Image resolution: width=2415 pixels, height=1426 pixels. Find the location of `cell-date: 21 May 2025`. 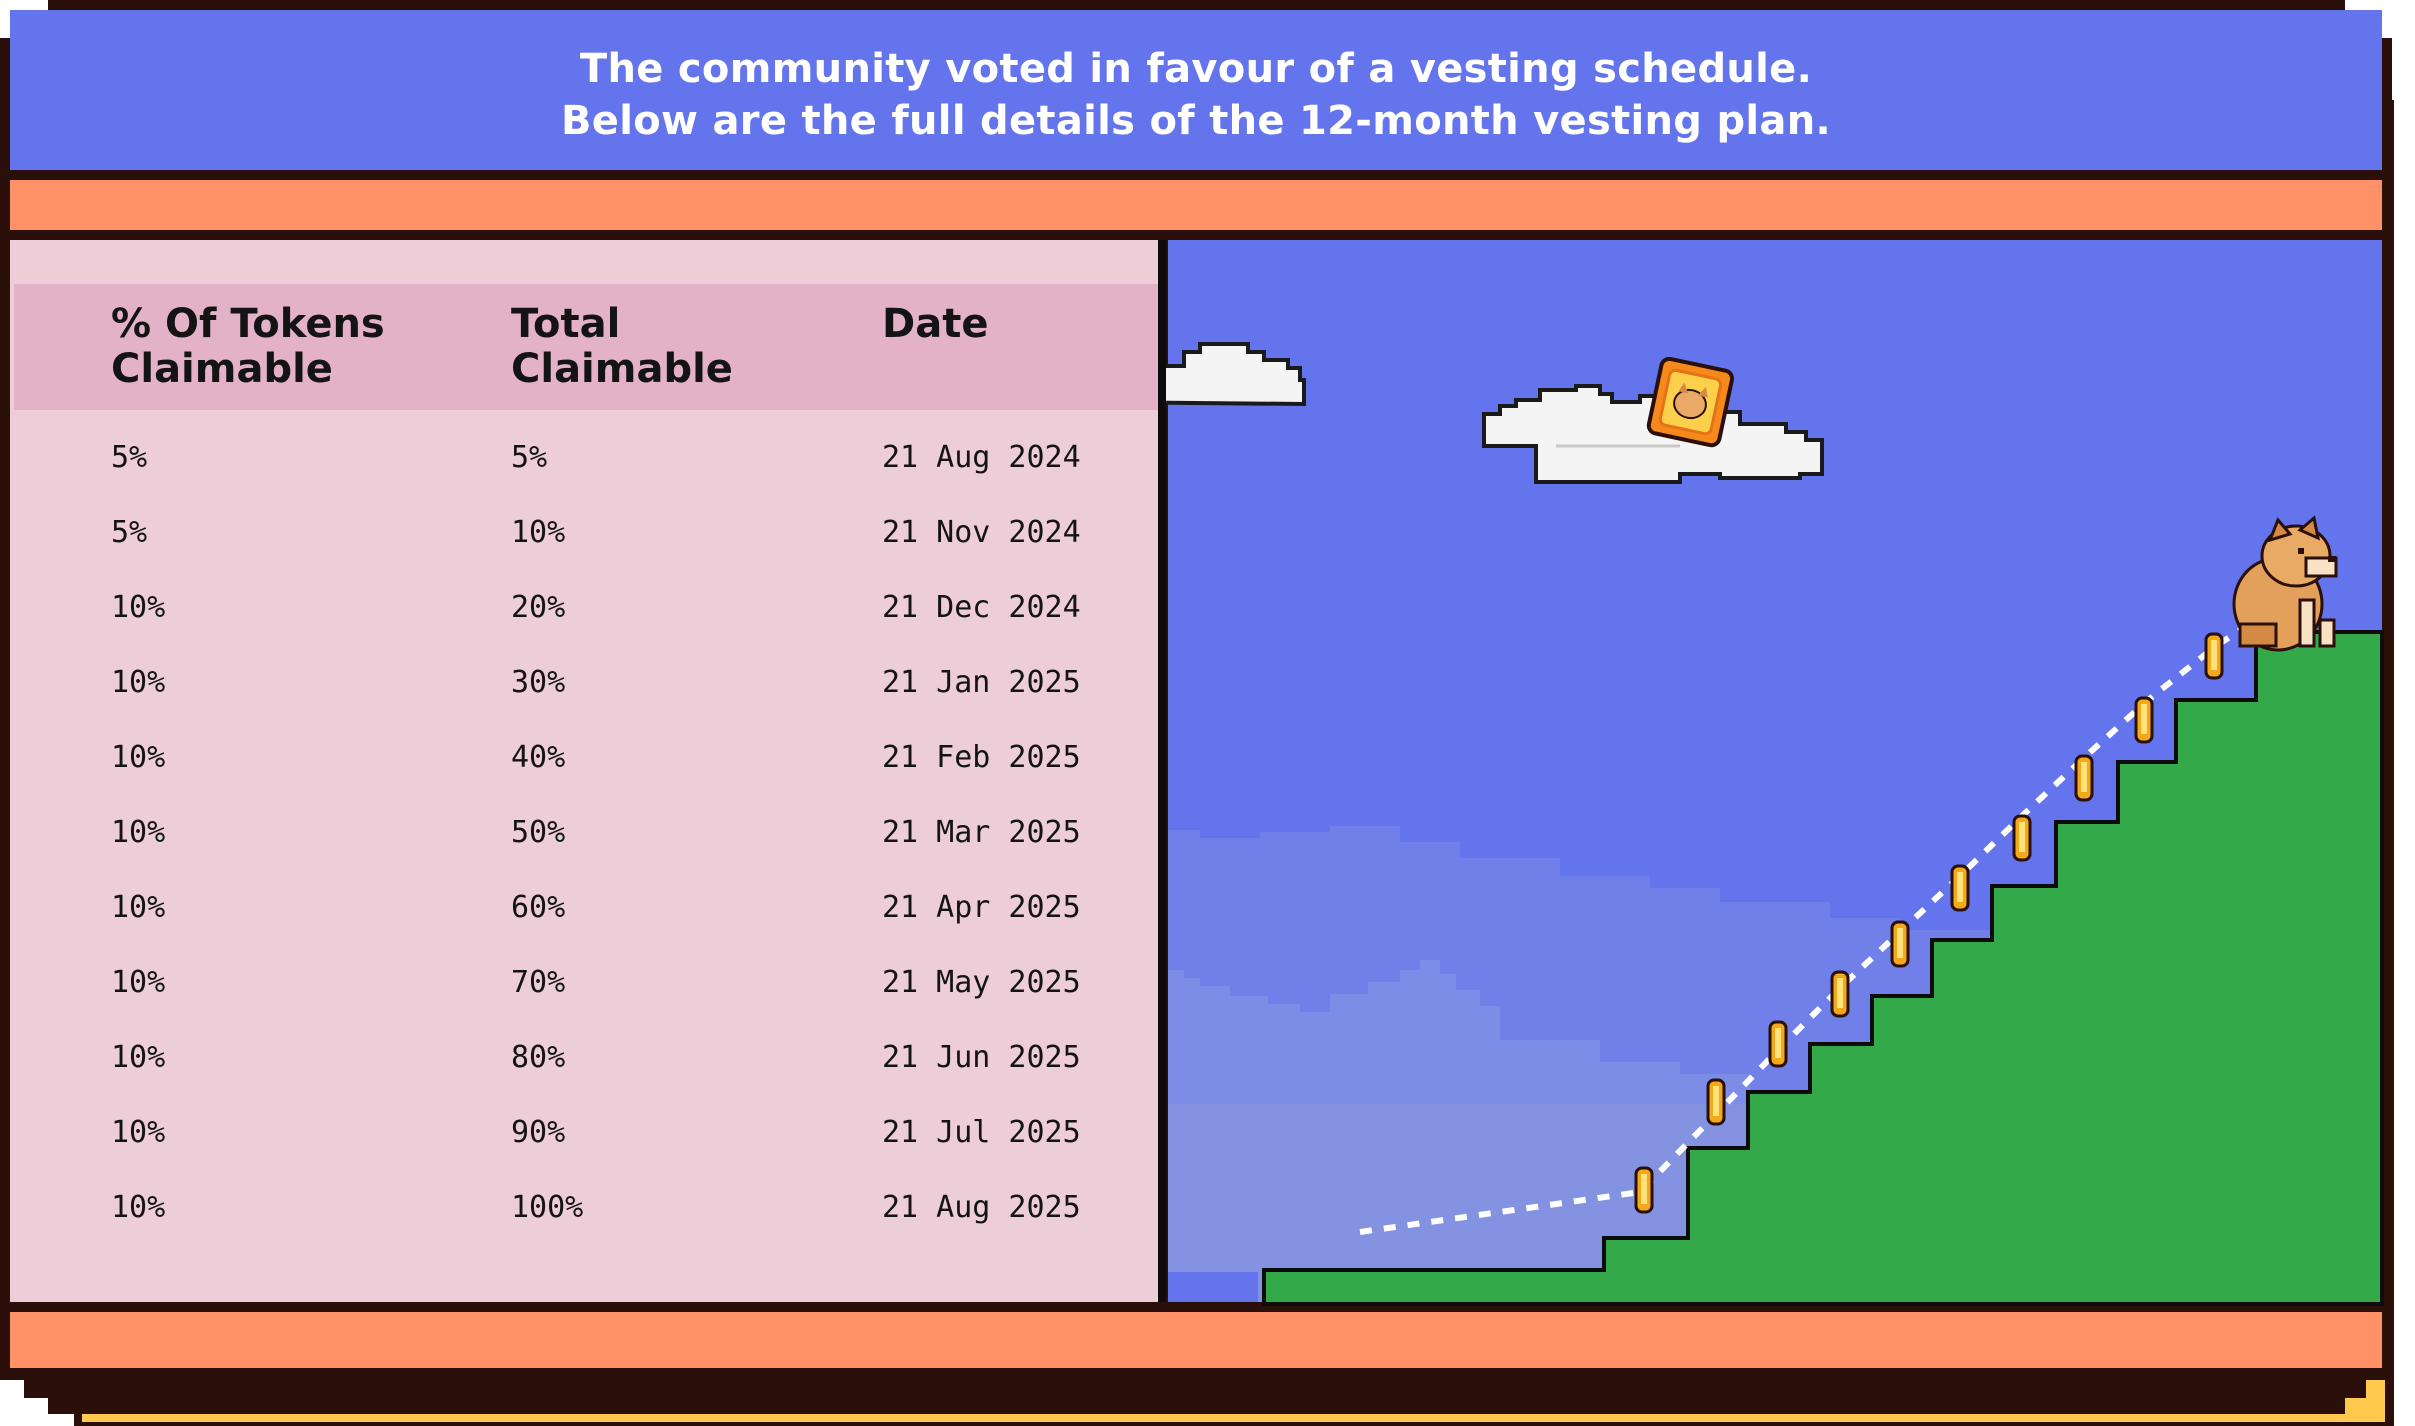

cell-date: 21 May 2025 is located at coordinates (981, 982).